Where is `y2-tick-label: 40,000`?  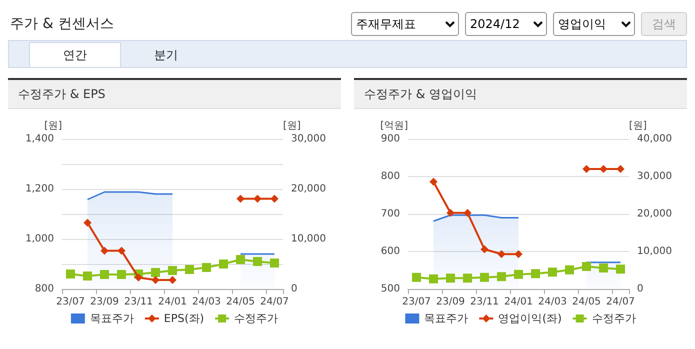 y2-tick-label: 40,000 is located at coordinates (654, 139).